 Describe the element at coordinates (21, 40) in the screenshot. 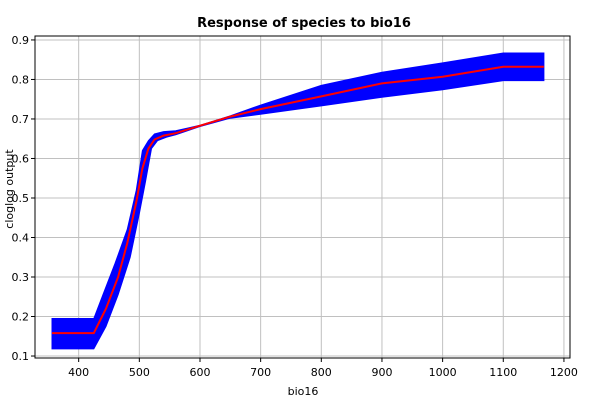

I see `y-tick-label: 0.9` at that location.